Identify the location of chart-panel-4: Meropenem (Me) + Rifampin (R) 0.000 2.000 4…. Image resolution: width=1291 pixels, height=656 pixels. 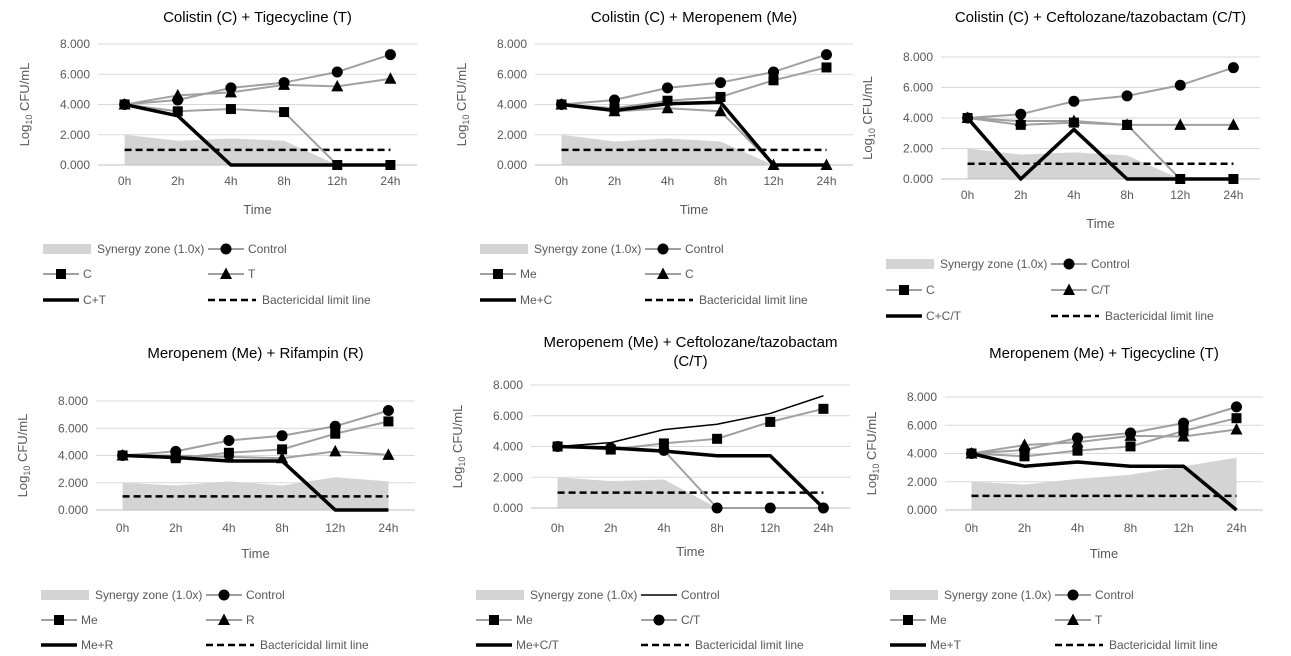
(215, 498).